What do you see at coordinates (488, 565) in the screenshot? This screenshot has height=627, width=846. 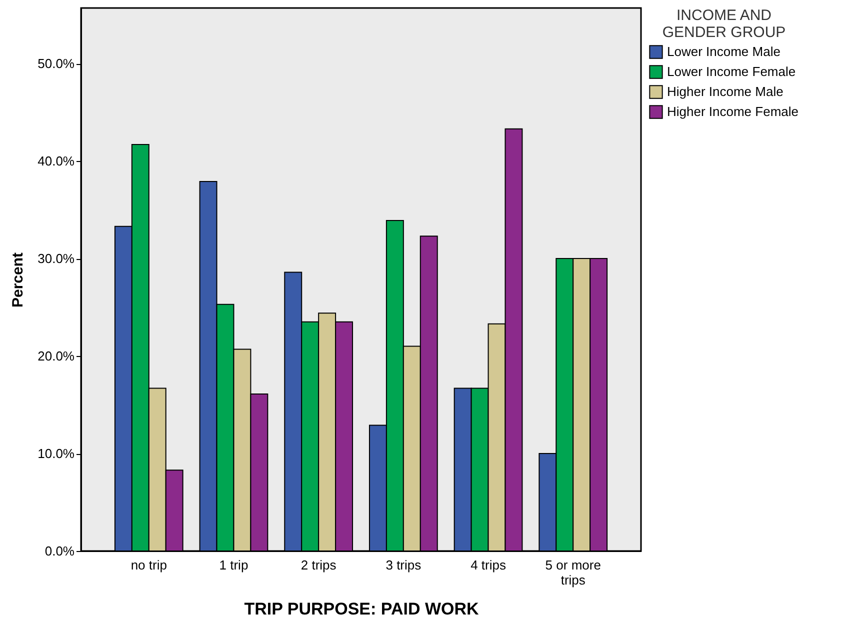 I see `x-tick-label: 4 trips` at bounding box center [488, 565].